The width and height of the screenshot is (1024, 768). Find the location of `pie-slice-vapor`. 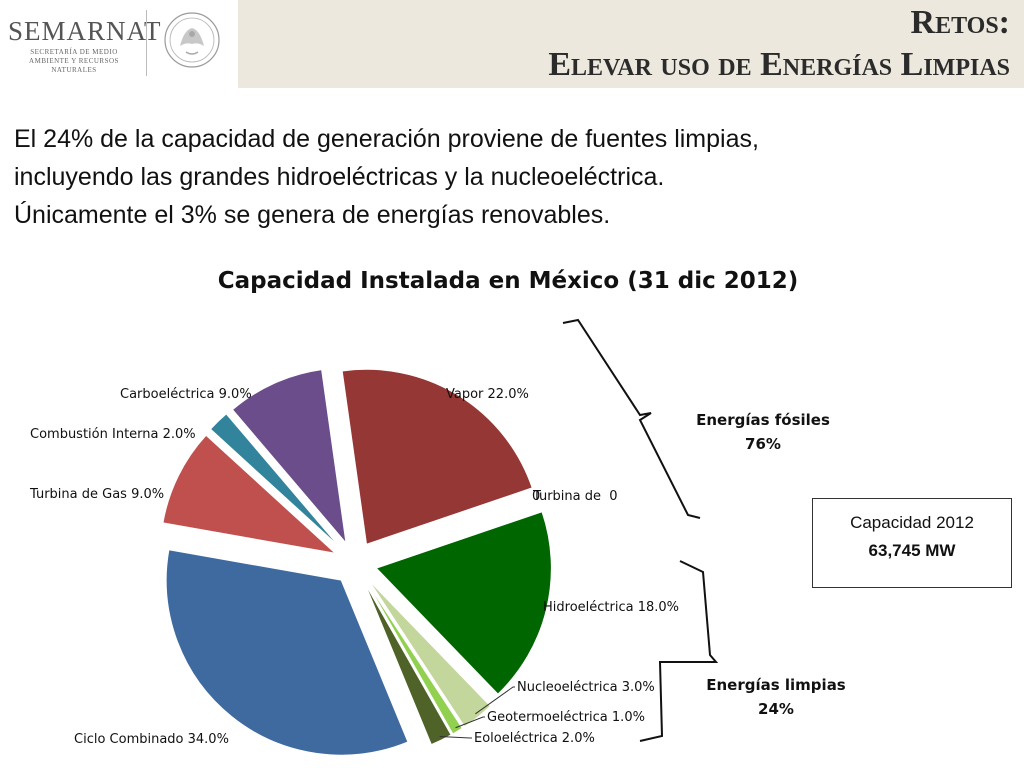

pie-slice-vapor is located at coordinates (437, 456).